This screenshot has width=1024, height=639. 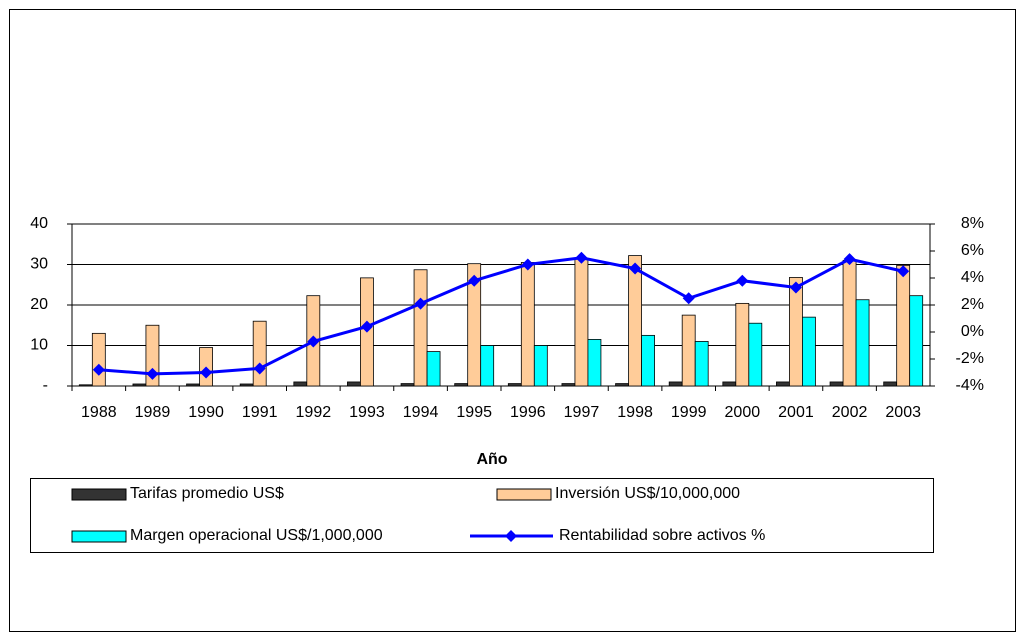 What do you see at coordinates (972, 250) in the screenshot?
I see `y2-tick-label: 6%` at bounding box center [972, 250].